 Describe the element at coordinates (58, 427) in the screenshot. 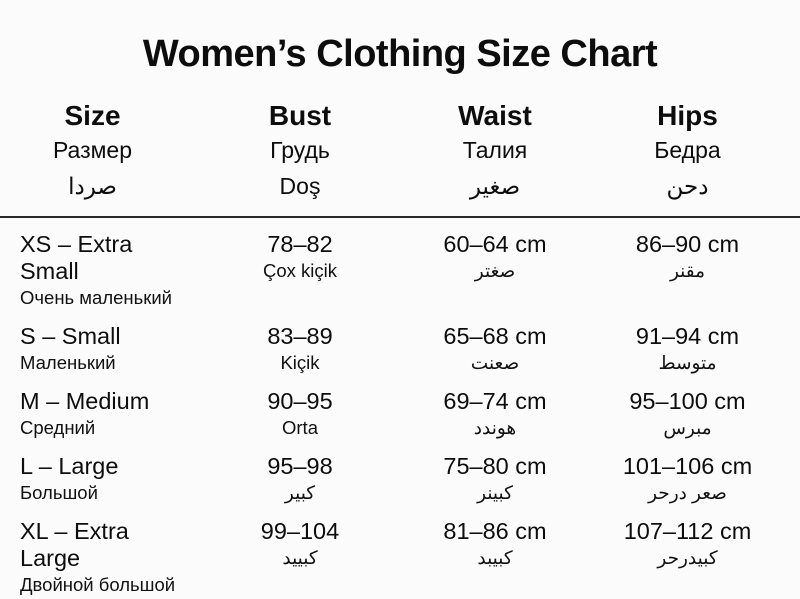

I see `size-translation: Средний` at that location.